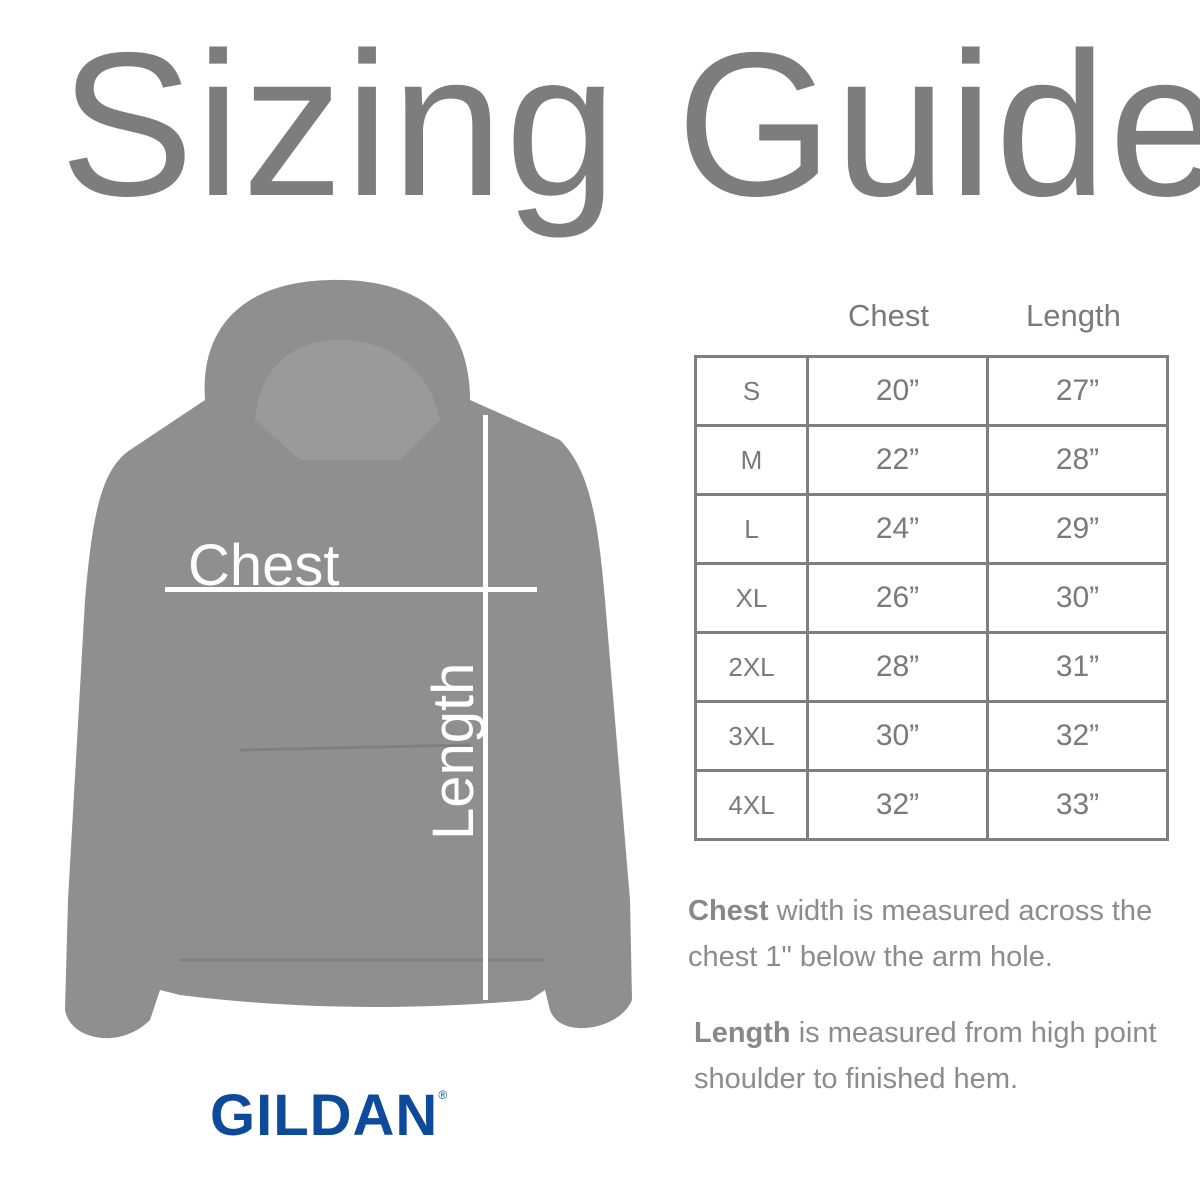 The height and width of the screenshot is (1200, 1200). I want to click on size-row: 2XL 28” 31”, so click(931, 667).